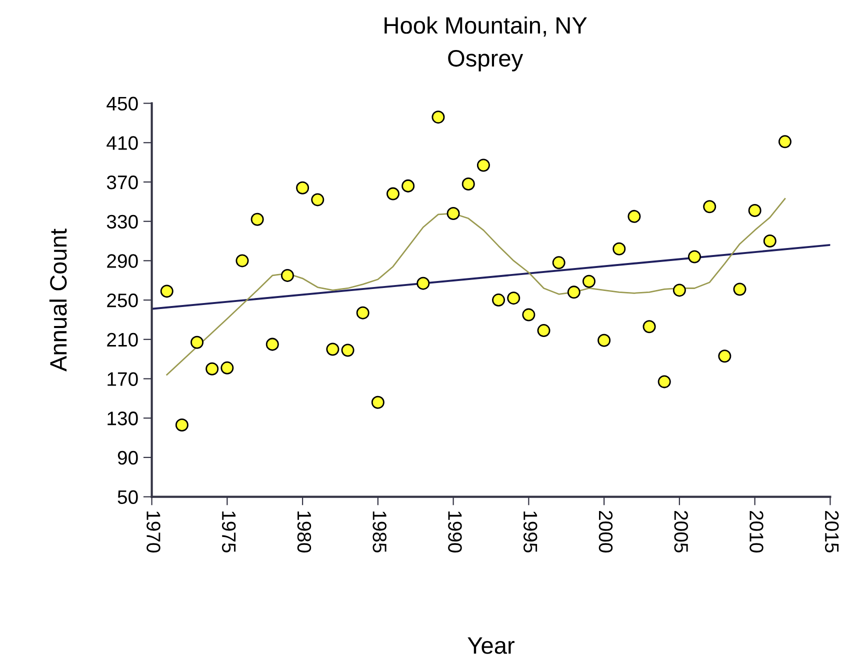  What do you see at coordinates (229, 531) in the screenshot?
I see `x-tick-label: 1975` at bounding box center [229, 531].